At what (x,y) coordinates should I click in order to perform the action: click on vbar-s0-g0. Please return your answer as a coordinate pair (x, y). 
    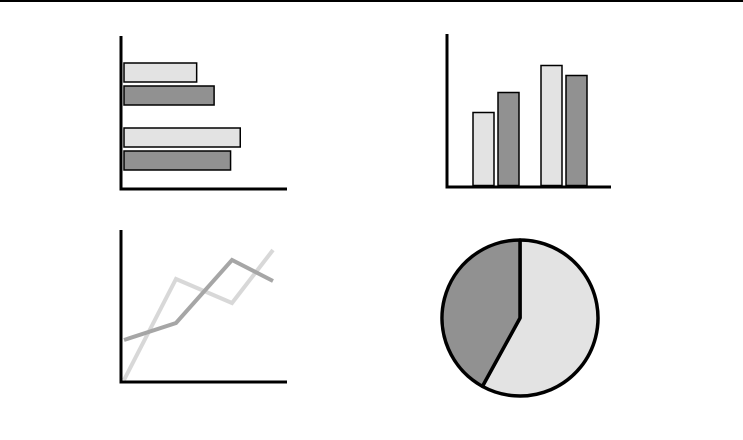
    Looking at the image, I should click on (483, 149).